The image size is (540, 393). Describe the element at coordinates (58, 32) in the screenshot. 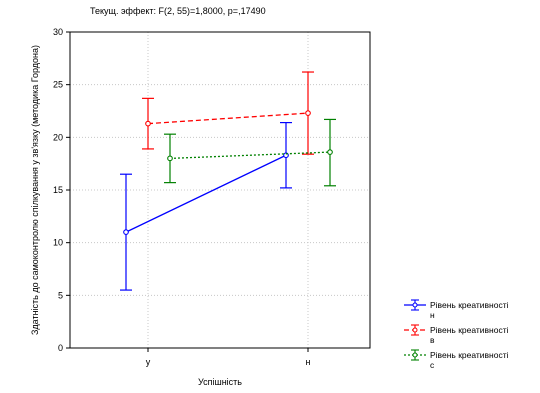

I see `y-tick-label: 30` at that location.